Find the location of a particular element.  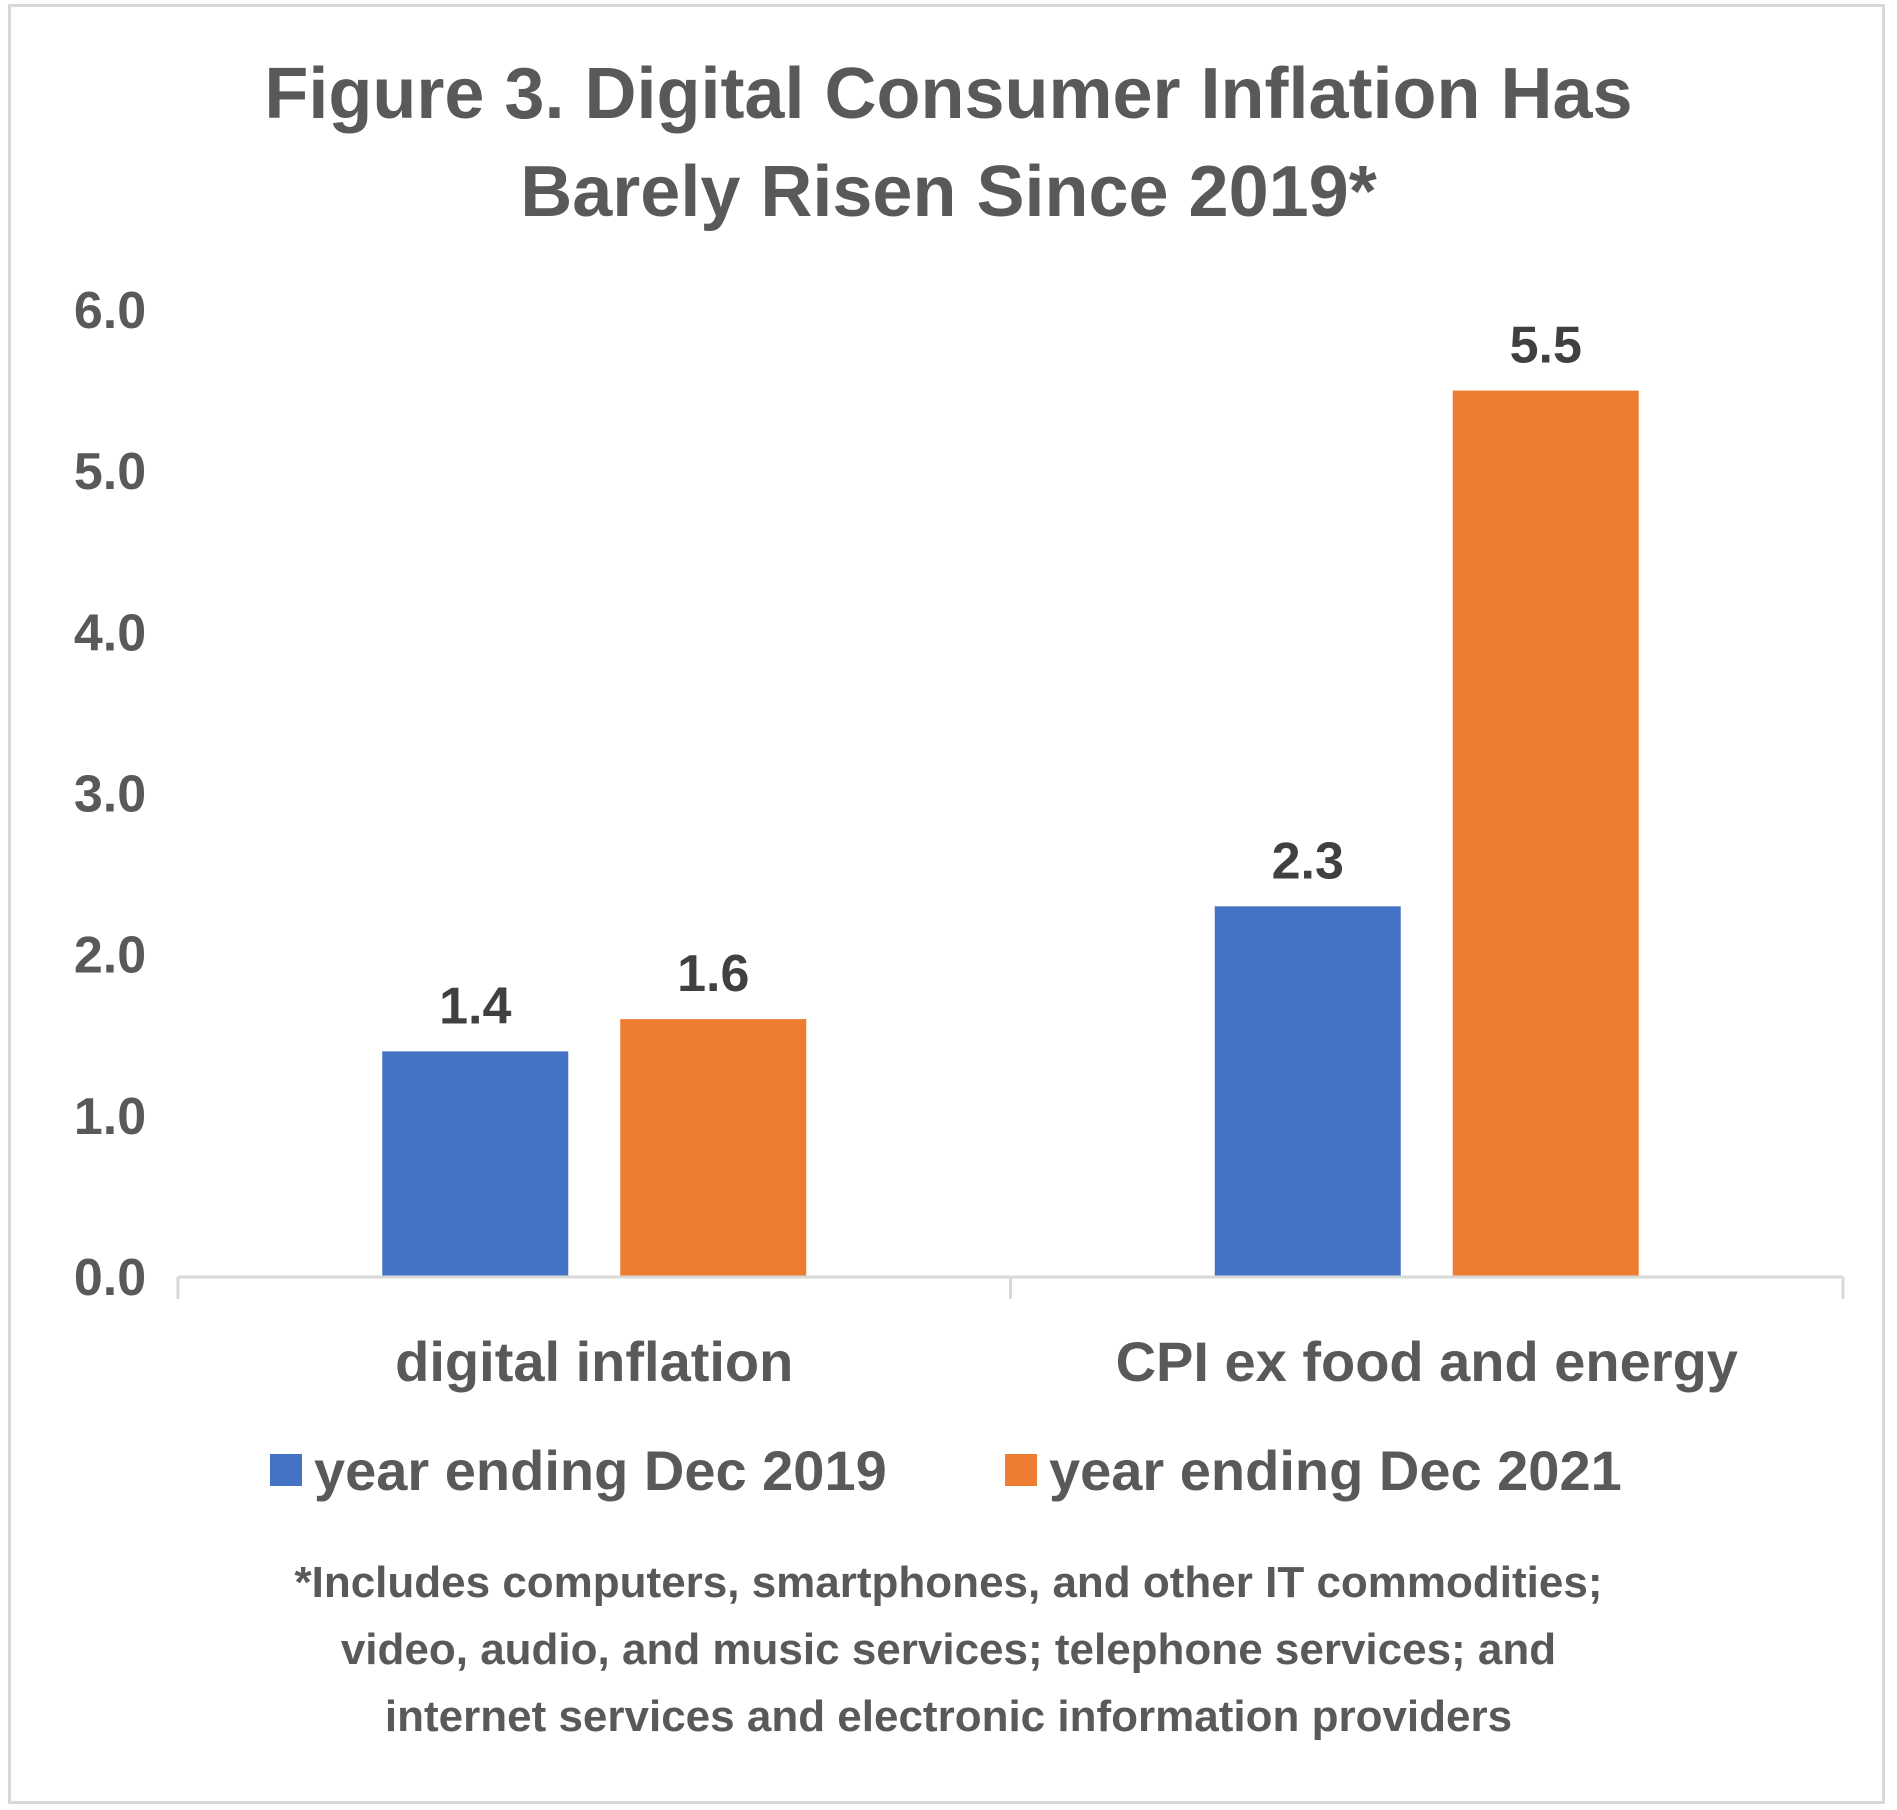

y-tick-label-5: 5.0 is located at coordinates (110, 472).